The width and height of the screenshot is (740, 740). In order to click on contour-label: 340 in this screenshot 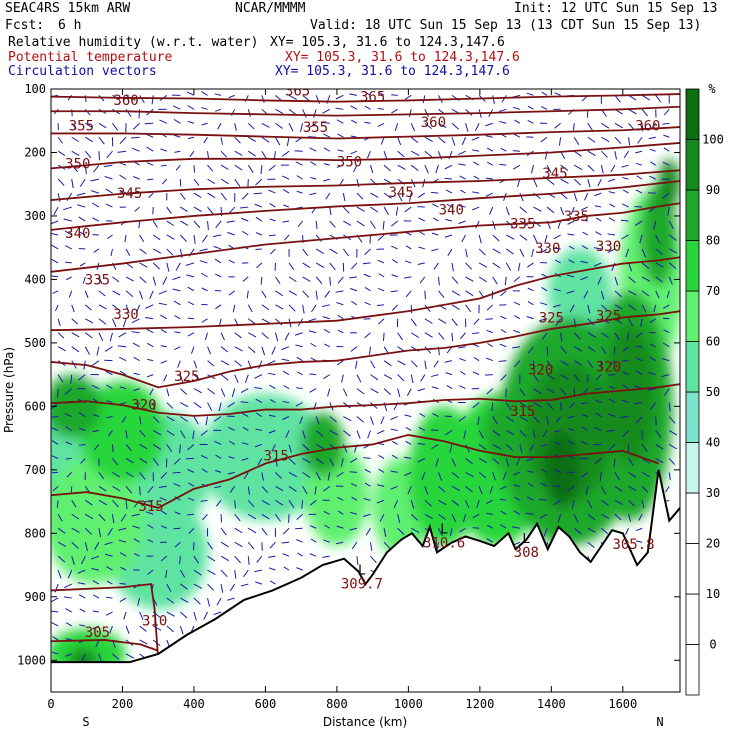, I will do `click(451, 211)`.